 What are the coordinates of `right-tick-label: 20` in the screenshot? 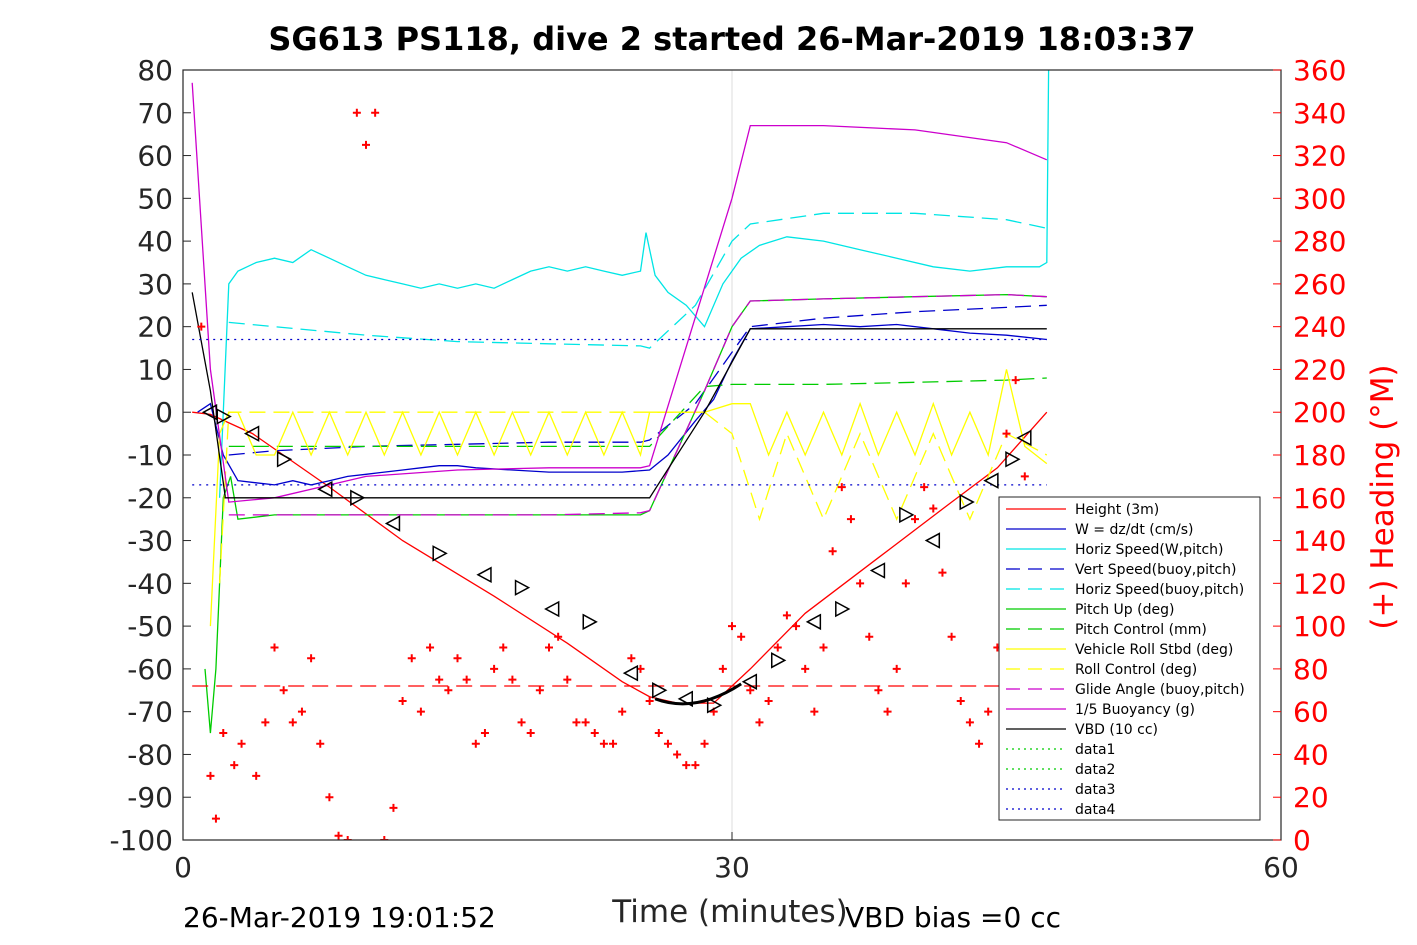 It's located at (1311, 797).